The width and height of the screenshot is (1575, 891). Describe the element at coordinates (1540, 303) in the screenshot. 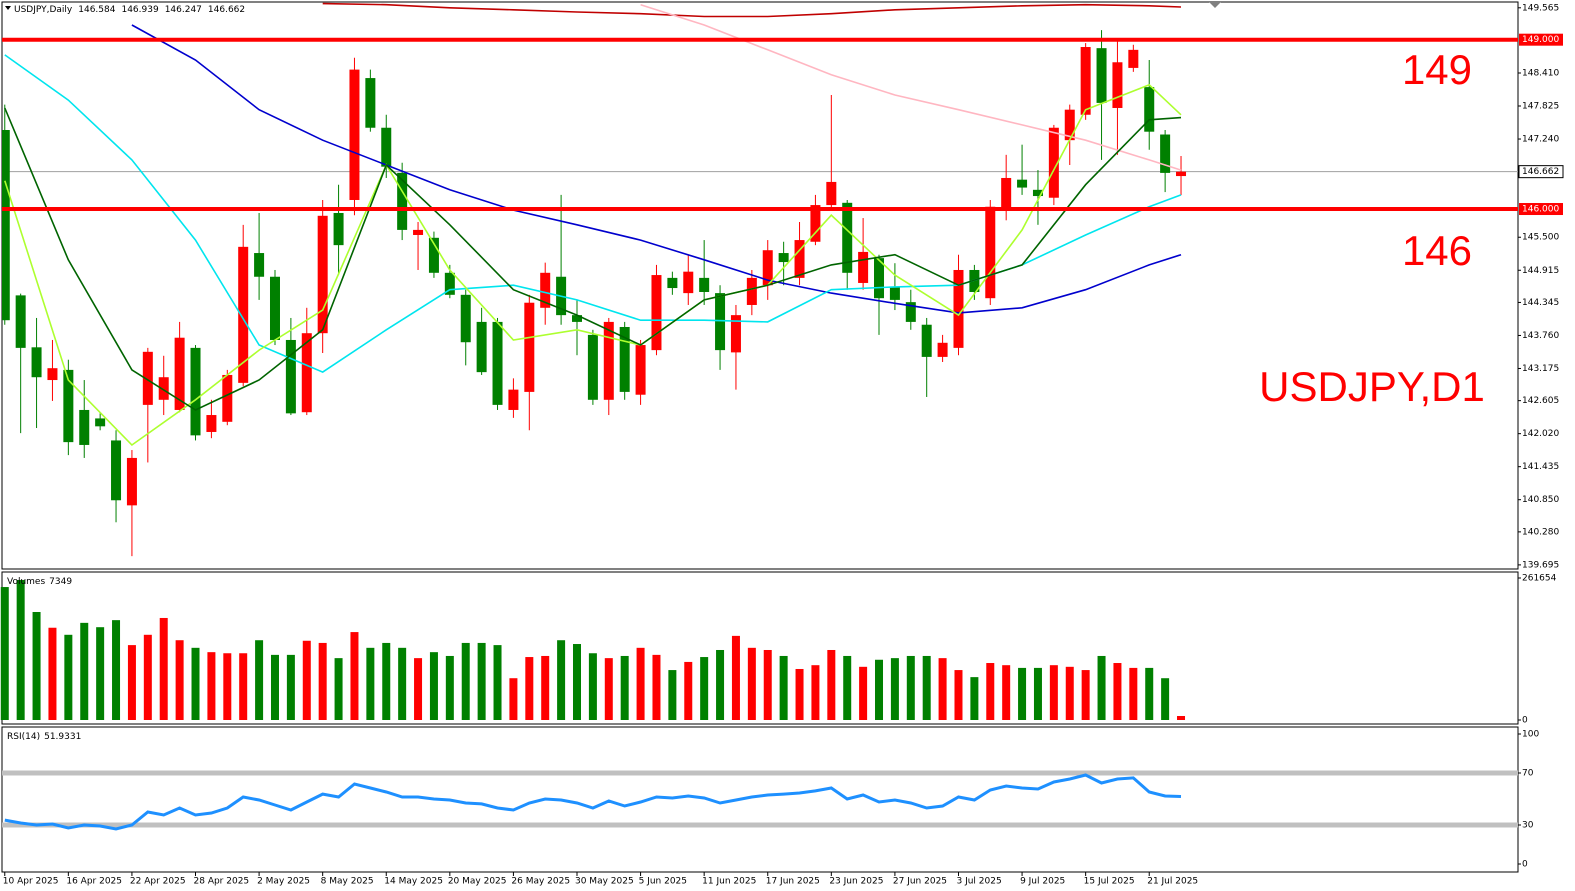

I see `y-tick-label: 144.345` at that location.